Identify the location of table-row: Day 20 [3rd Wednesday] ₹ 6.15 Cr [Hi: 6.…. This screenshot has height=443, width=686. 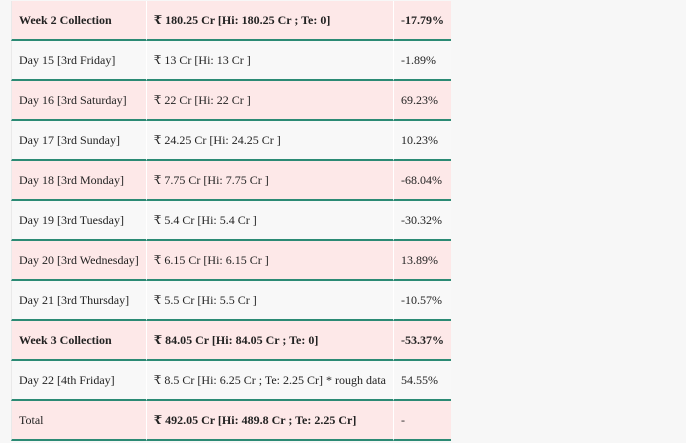
(231, 261).